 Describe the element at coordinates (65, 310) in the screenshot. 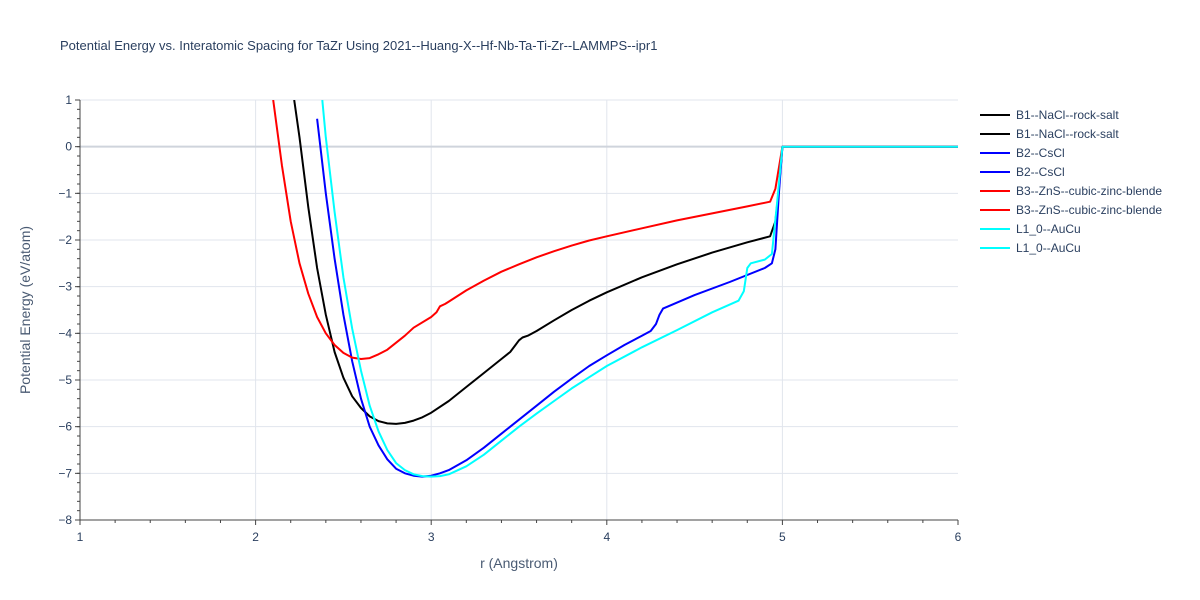

I see `y-tick-labels: 1 0 −1 −2 −3 −4 −5 −6 −7 −8` at that location.